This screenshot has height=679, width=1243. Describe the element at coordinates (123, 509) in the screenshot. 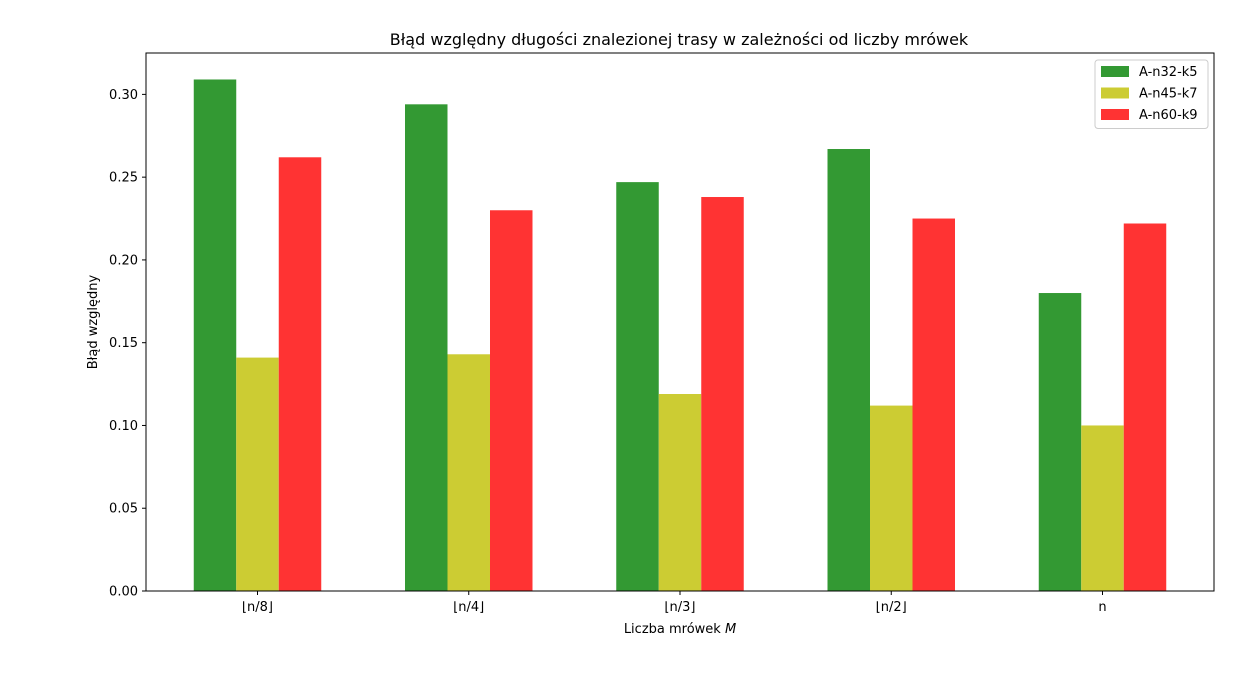

I see `y-tick-label: 0.05` at that location.